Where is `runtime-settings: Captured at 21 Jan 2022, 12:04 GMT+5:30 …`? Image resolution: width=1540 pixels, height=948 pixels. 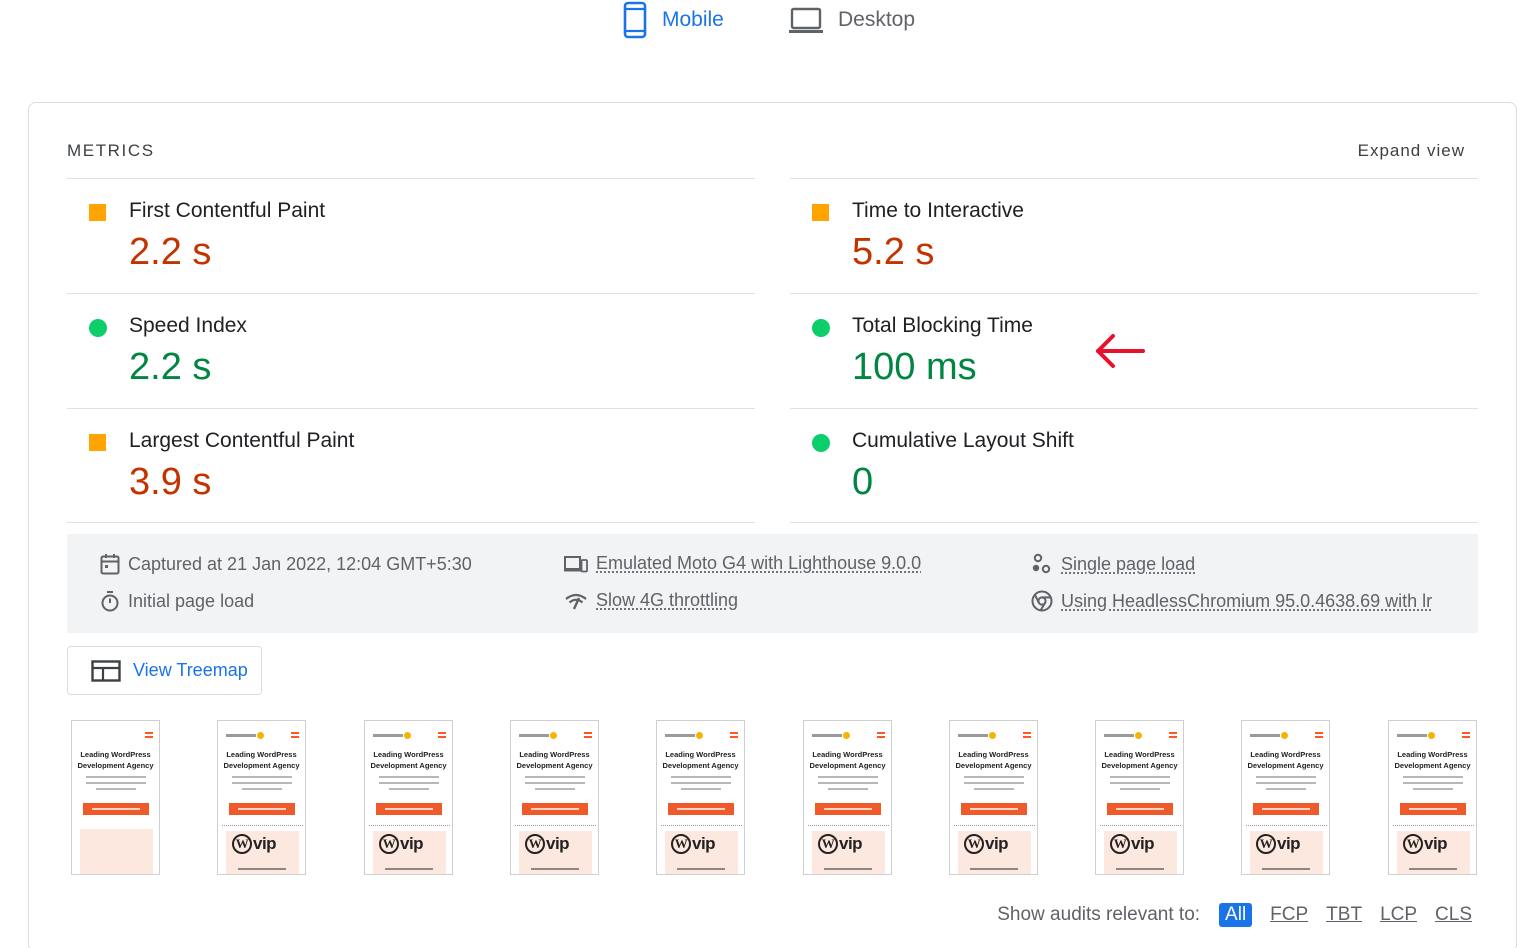
runtime-settings: Captured at 21 Jan 2022, 12:04 GMT+5:30 … is located at coordinates (772, 583).